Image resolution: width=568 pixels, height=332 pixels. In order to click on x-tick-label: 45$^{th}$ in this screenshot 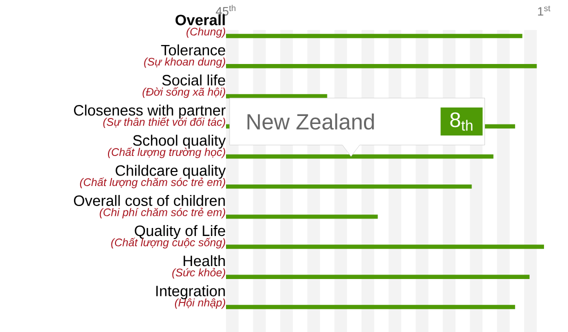, I will do `click(226, 10)`.